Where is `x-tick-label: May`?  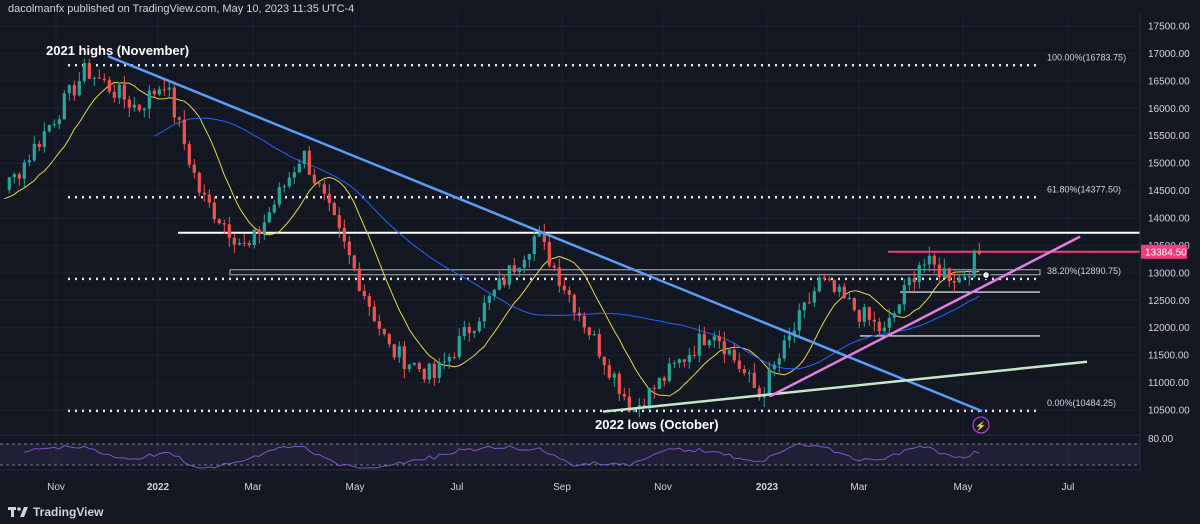
x-tick-label: May is located at coordinates (963, 487).